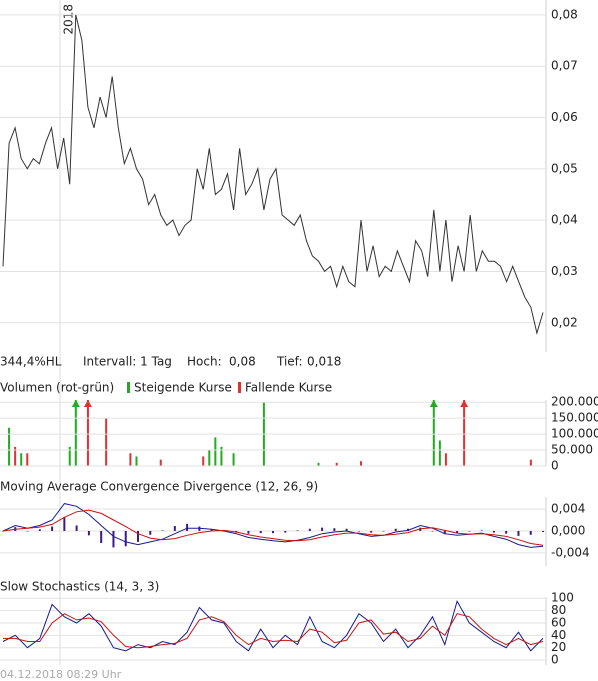 This screenshot has width=598, height=681. What do you see at coordinates (127, 362) in the screenshot?
I see `info-interval: Intervall: 1 Tag` at bounding box center [127, 362].